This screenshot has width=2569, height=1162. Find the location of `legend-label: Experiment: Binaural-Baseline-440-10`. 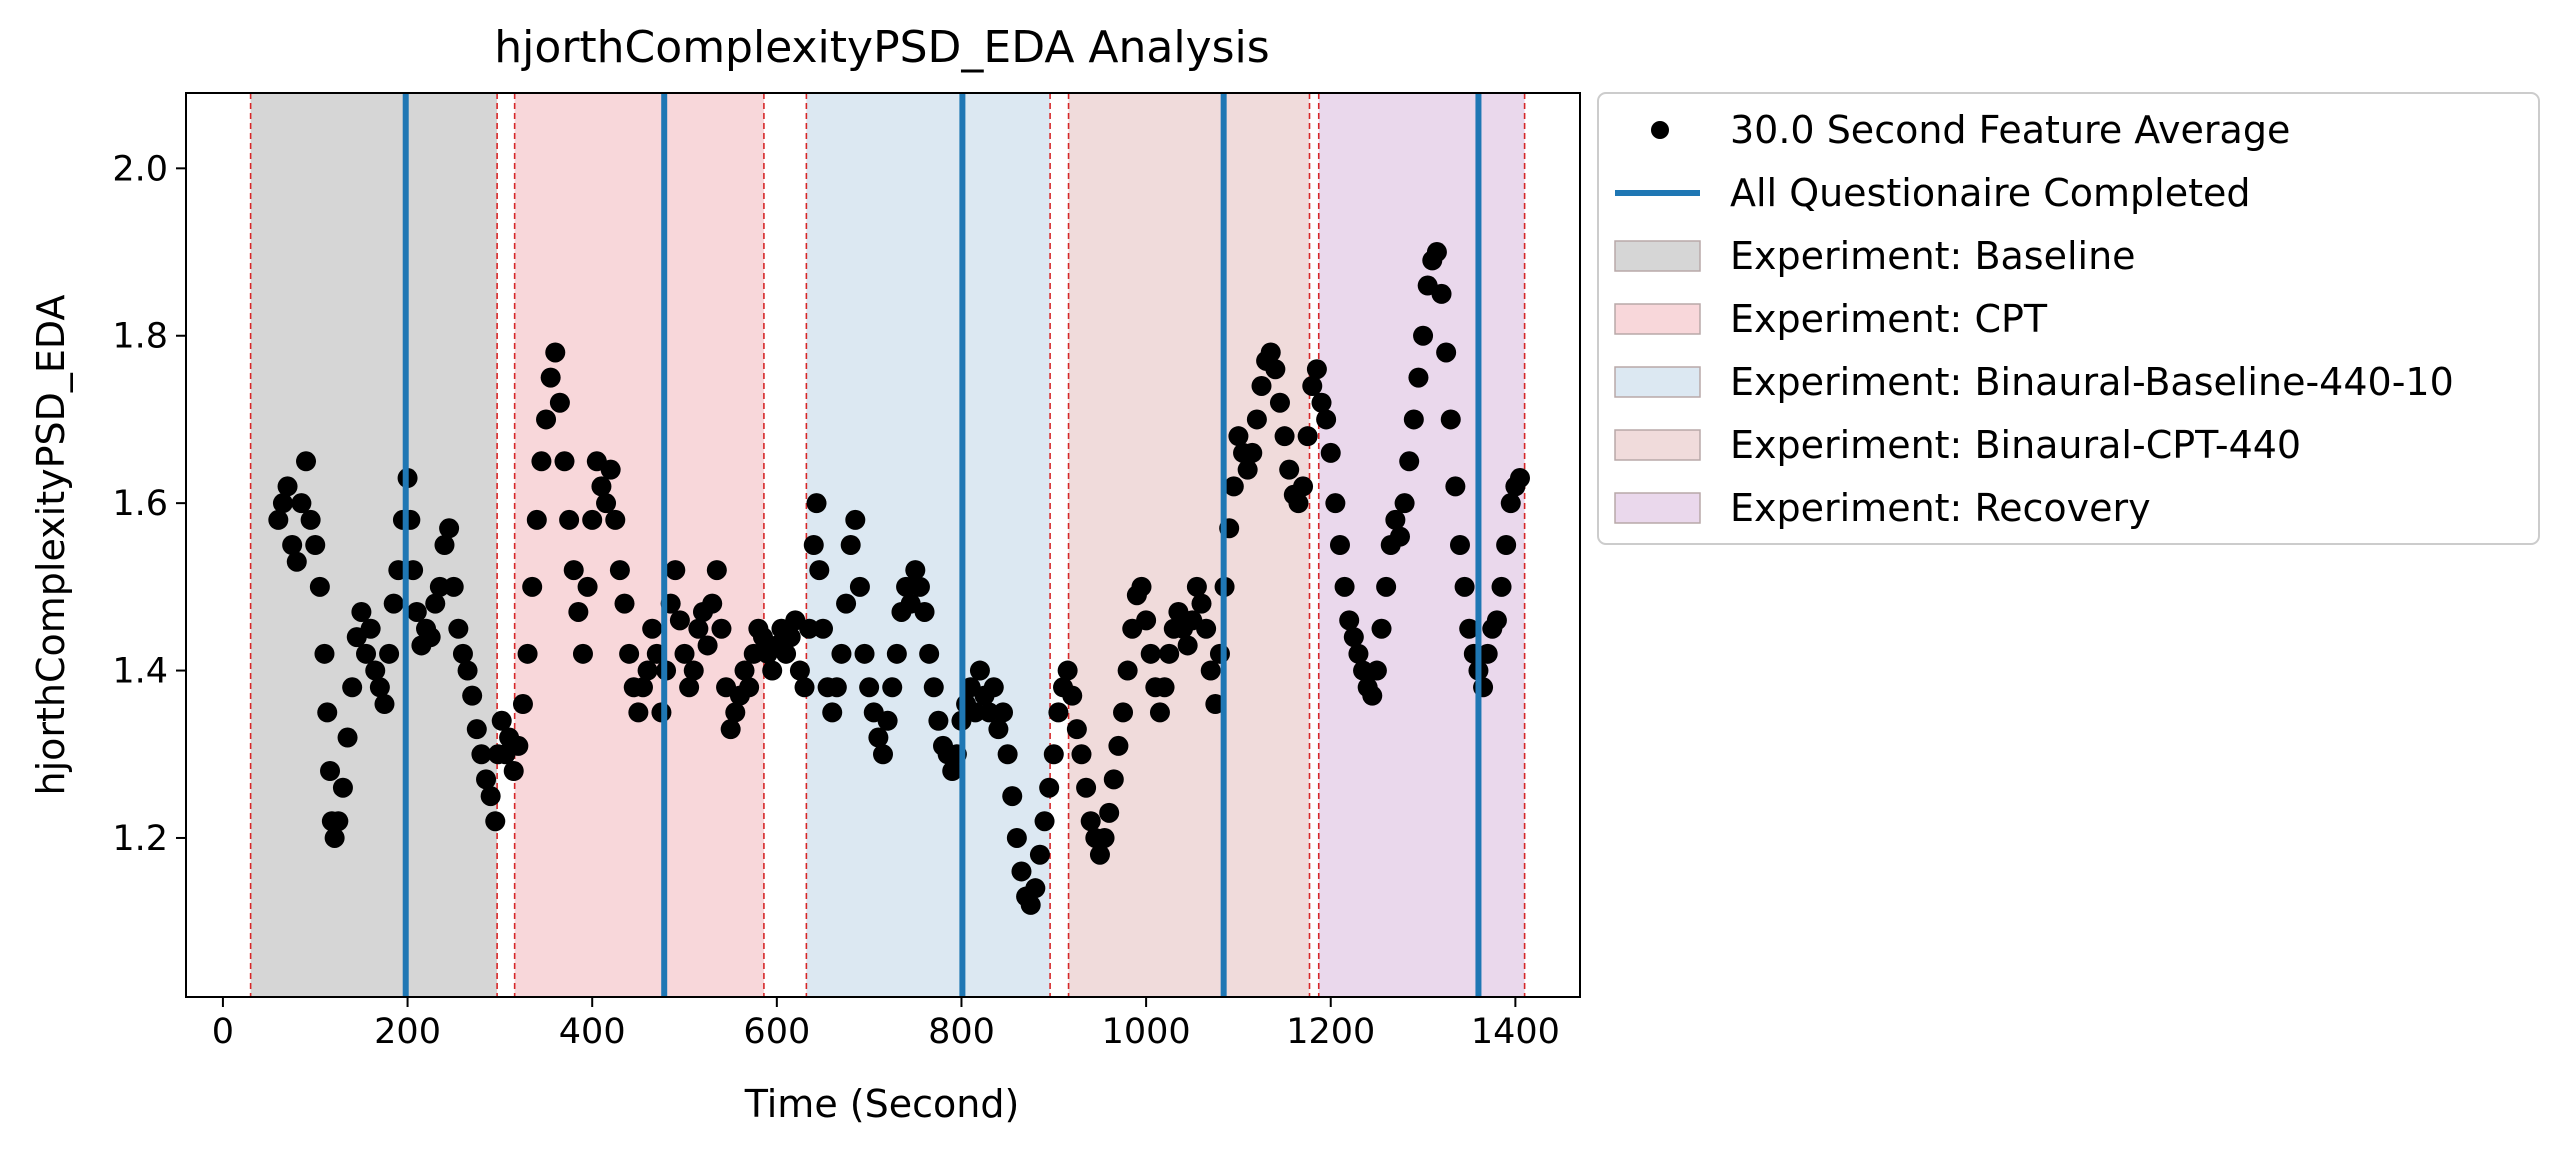

legend-label: Experiment: Binaural-Baseline-440-10 is located at coordinates (2092, 382).